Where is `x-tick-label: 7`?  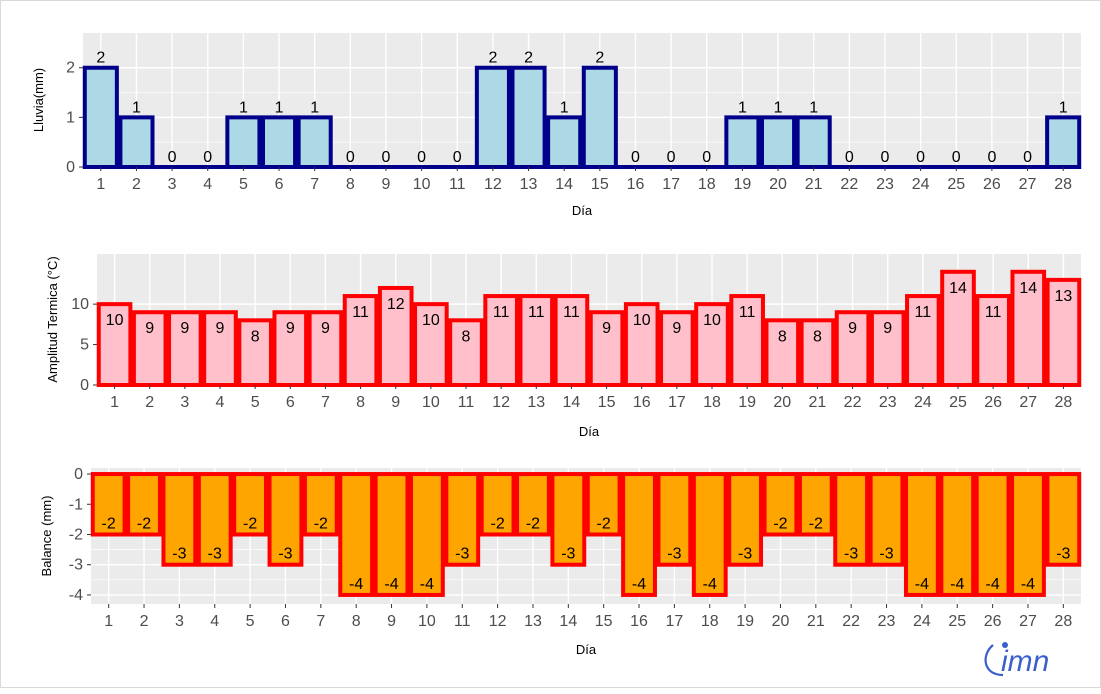
x-tick-label: 7 is located at coordinates (314, 184).